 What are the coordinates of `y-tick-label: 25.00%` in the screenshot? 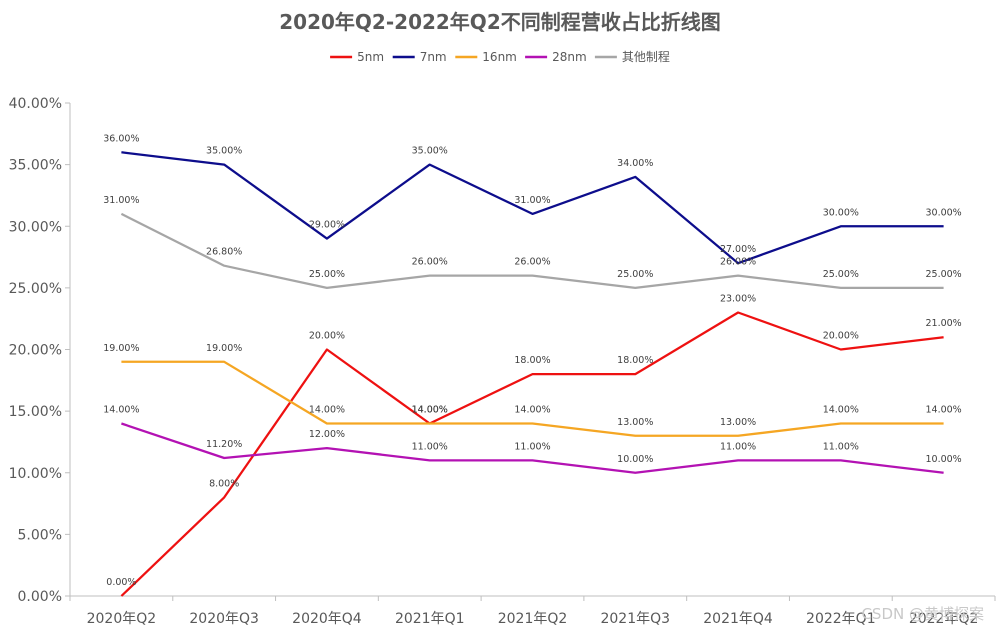 It's located at (35, 289).